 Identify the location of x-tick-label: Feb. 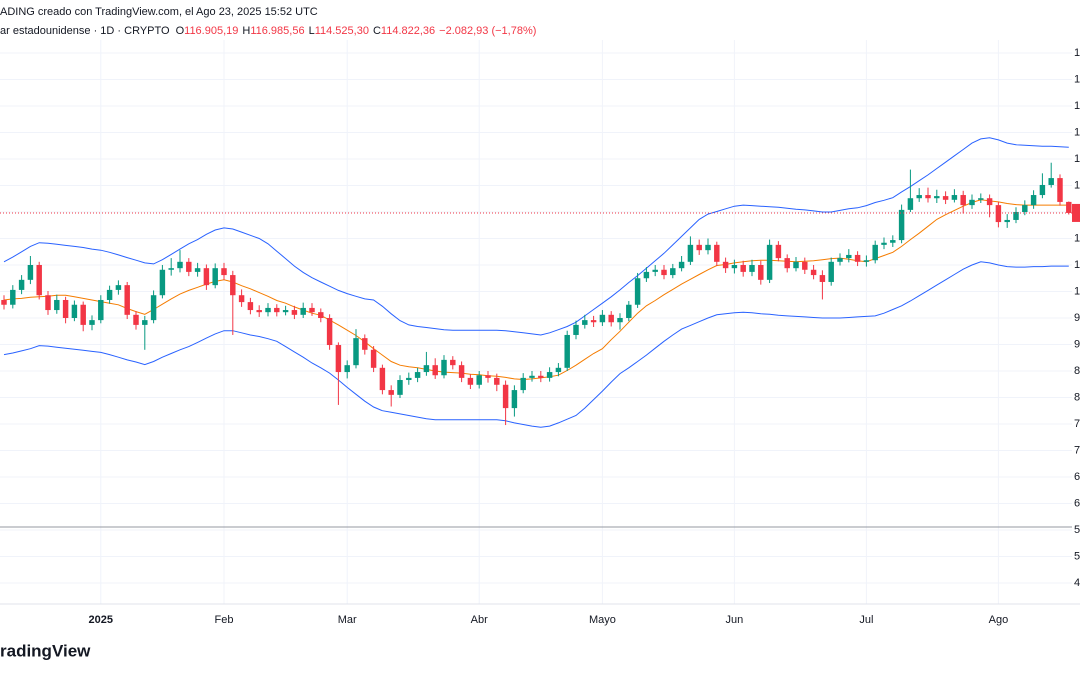
(224, 620).